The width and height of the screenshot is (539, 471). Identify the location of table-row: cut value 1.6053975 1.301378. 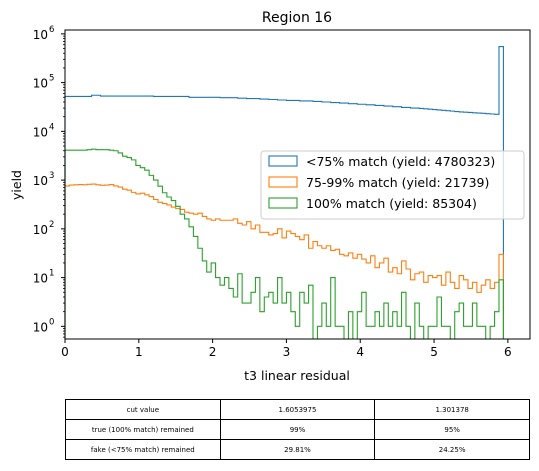
(297, 409).